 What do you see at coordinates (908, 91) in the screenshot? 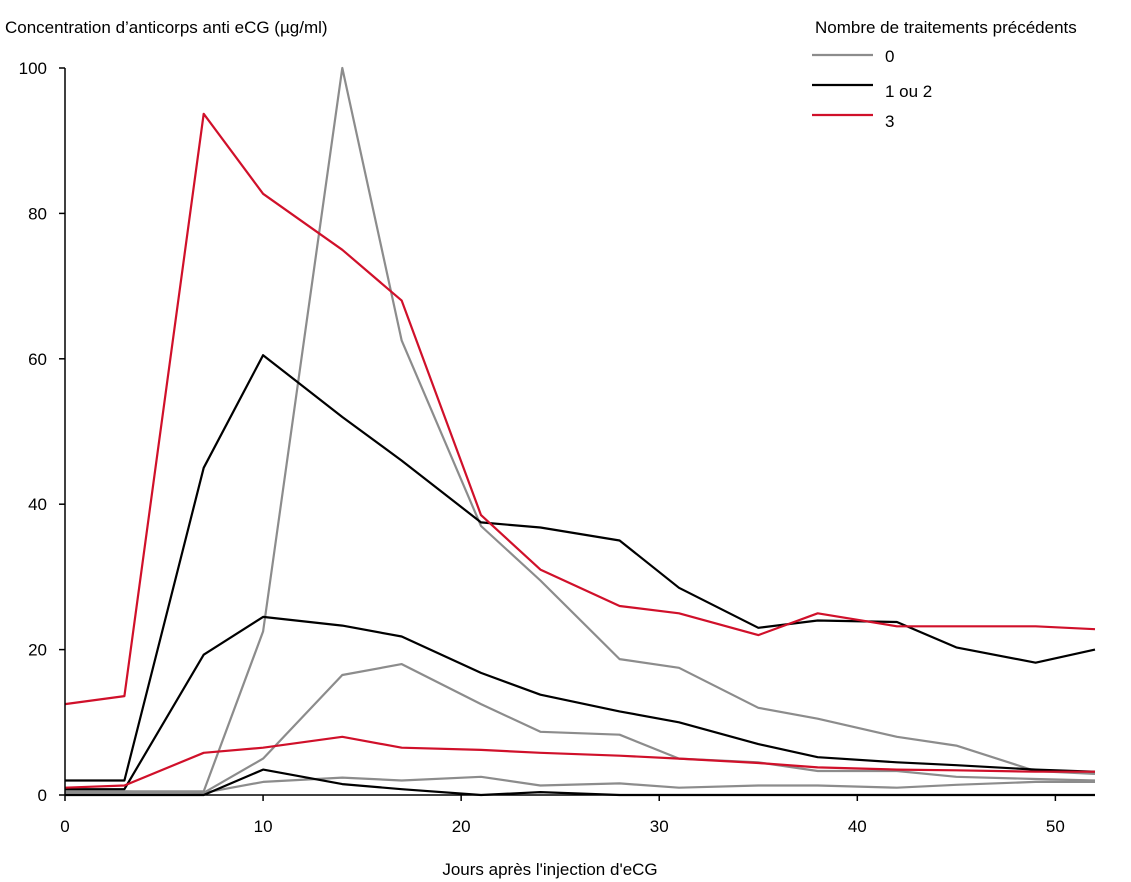
I see `legend-label: 1 ou 2` at bounding box center [908, 91].